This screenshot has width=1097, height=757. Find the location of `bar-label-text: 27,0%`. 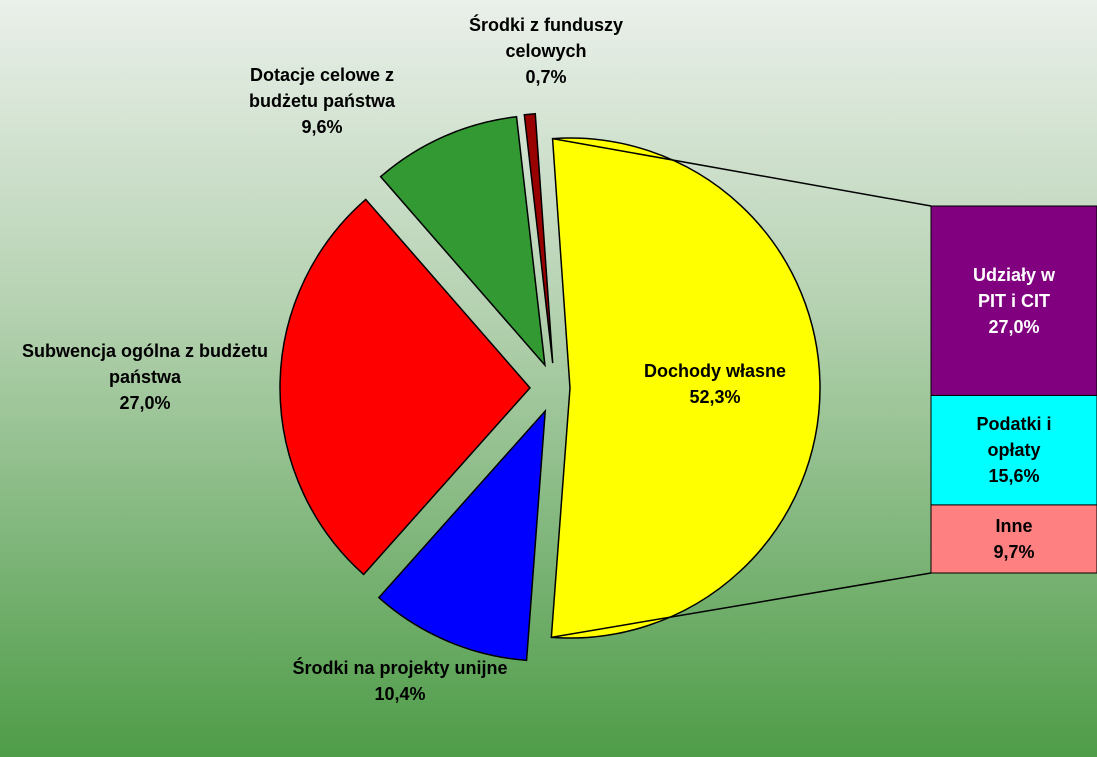

bar-label-text: 27,0% is located at coordinates (1014, 326).